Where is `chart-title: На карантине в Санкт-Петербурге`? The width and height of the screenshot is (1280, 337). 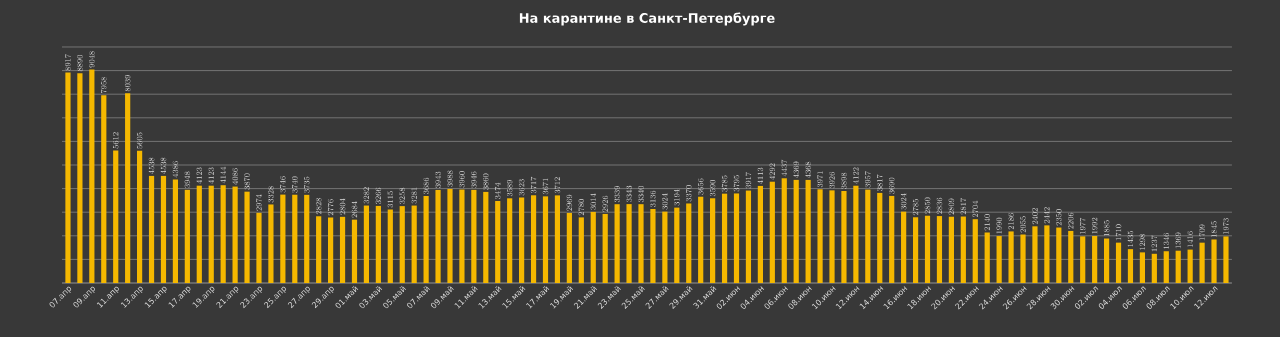 chart-title: На карантине в Санкт-Петербурге is located at coordinates (647, 19).